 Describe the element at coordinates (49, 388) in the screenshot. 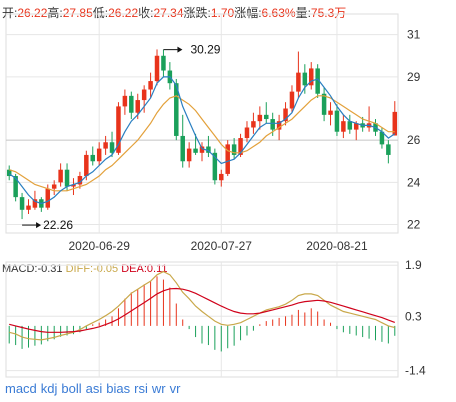

I see `indicator-tab-kdj: kdj` at that location.